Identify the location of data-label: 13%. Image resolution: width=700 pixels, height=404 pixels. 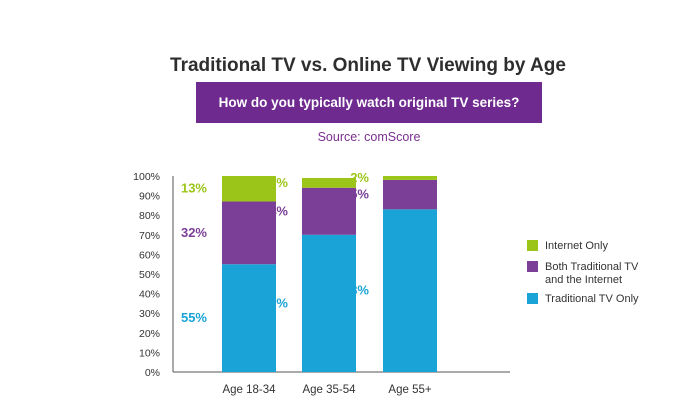
(194, 188).